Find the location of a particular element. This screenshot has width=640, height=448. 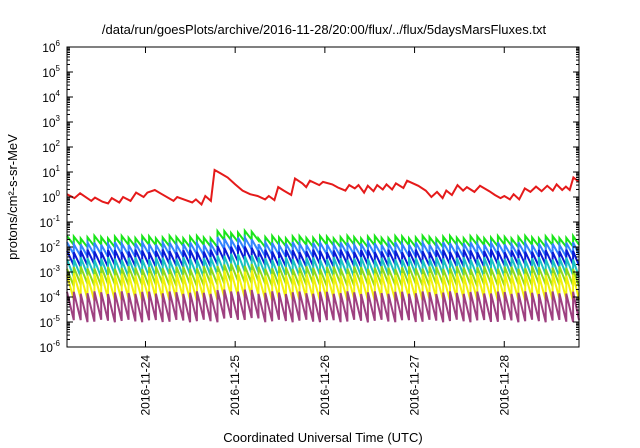

y-tick-label: 10⁰ is located at coordinates (51, 197).